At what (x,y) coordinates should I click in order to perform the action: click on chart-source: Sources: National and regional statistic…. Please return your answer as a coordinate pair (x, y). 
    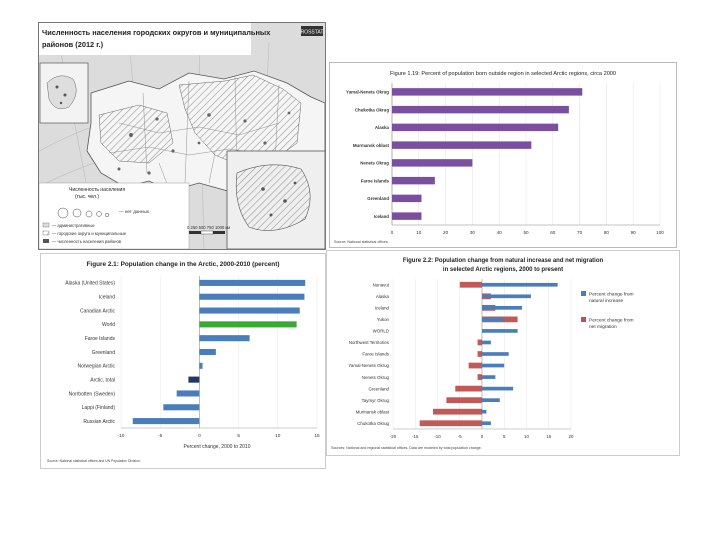
    Looking at the image, I should click on (406, 448).